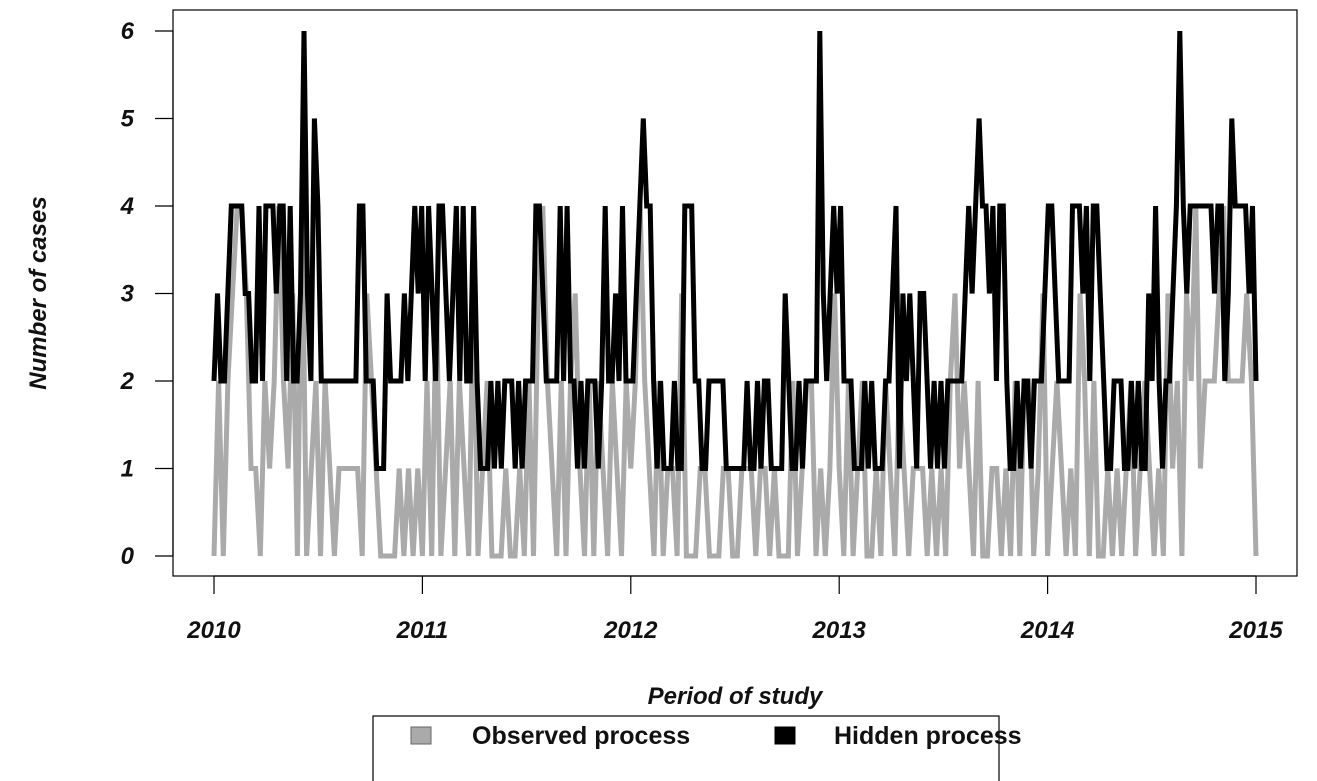  Describe the element at coordinates (38, 292) in the screenshot. I see `y-axis-title: Number of cases` at that location.